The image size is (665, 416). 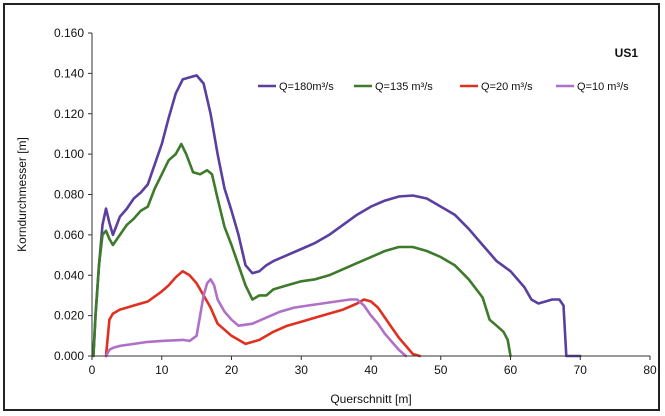 I want to click on y-tick-label: 0.060, so click(x=69, y=235).